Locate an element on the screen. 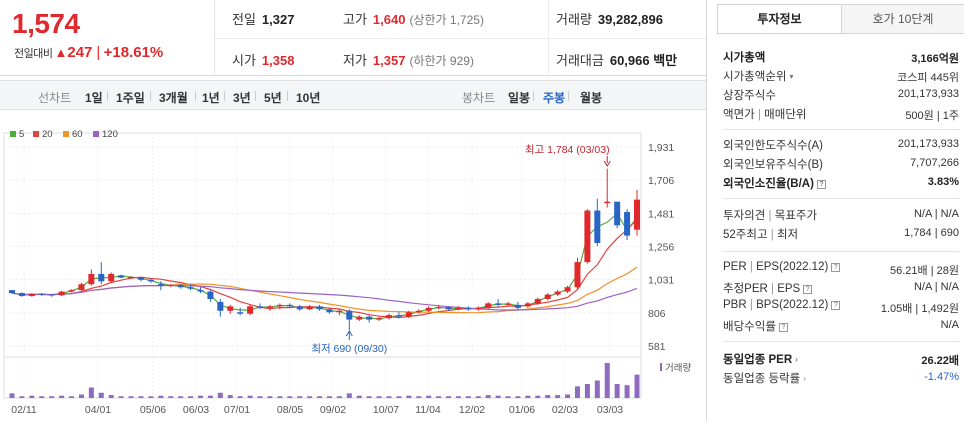  lot-label: 매매단위 is located at coordinates (785, 115).